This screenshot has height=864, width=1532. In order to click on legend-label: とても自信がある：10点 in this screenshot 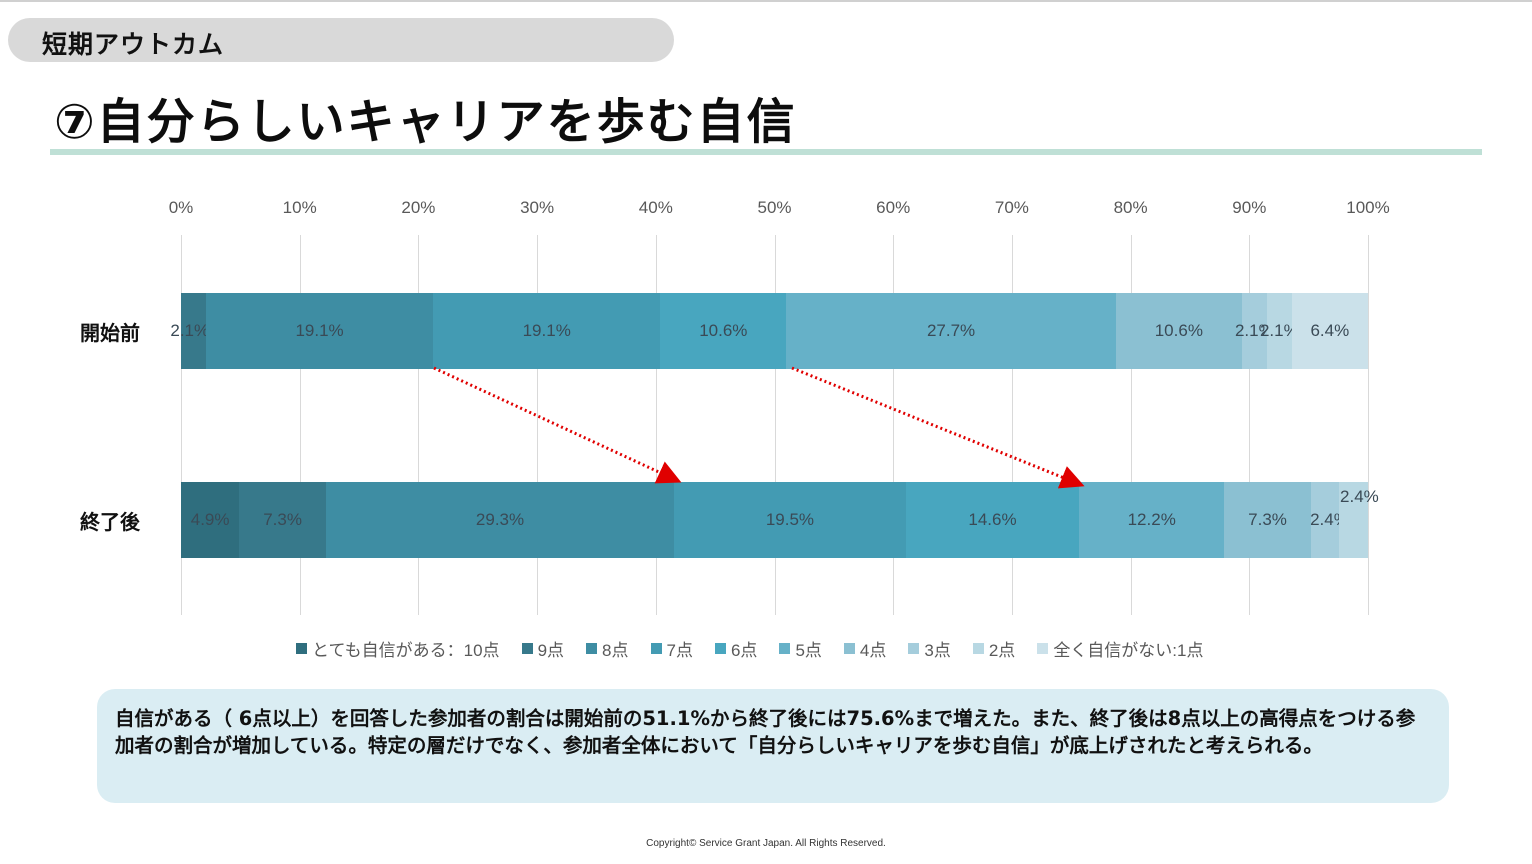, I will do `click(406, 650)`.